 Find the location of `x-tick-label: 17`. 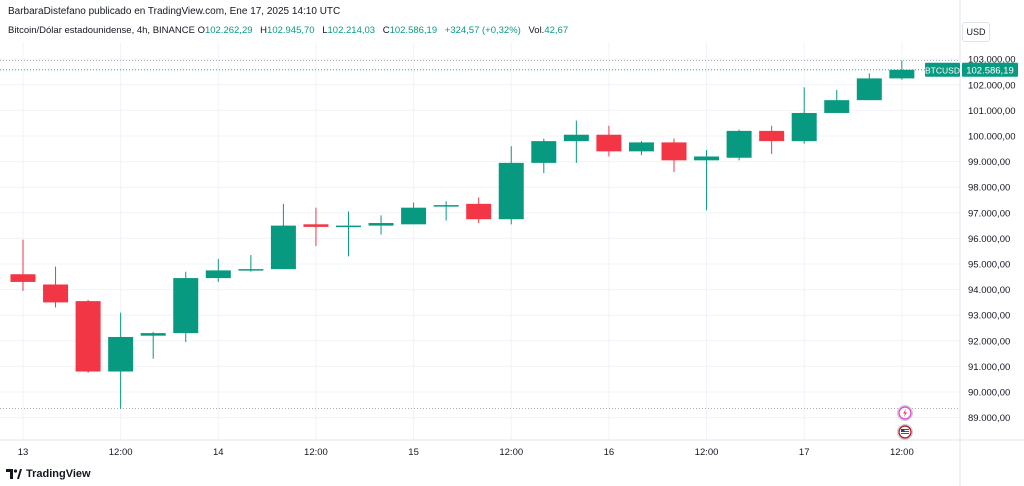

x-tick-label: 17 is located at coordinates (804, 452).